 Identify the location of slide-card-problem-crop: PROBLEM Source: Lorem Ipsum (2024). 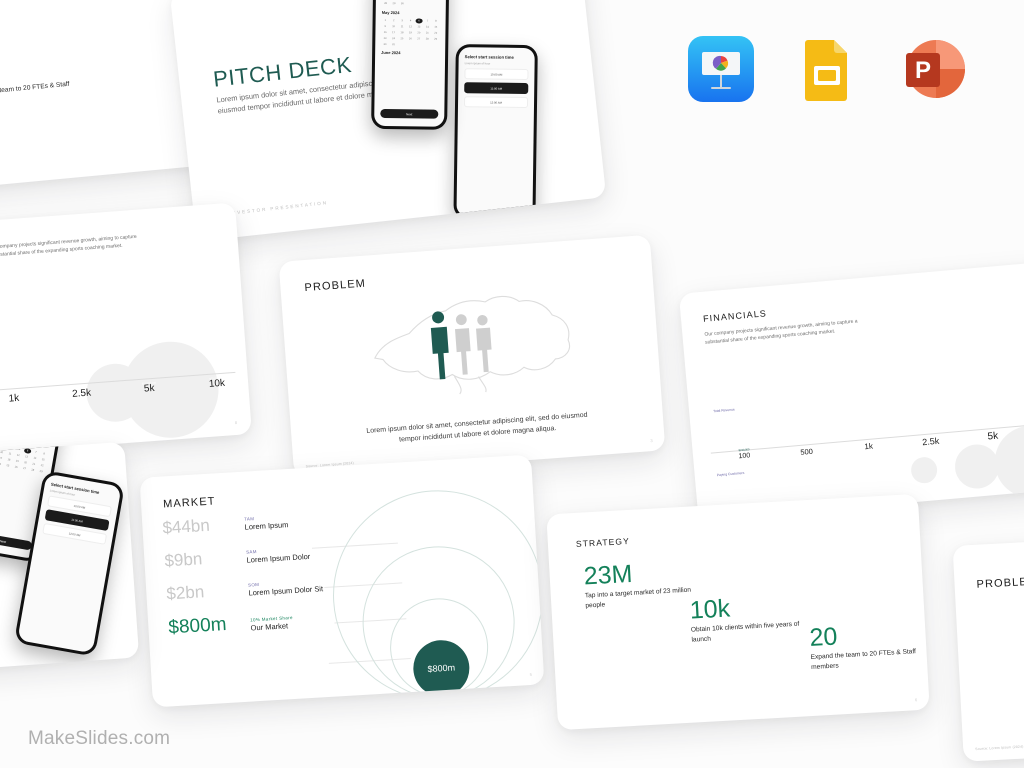
(988, 646).